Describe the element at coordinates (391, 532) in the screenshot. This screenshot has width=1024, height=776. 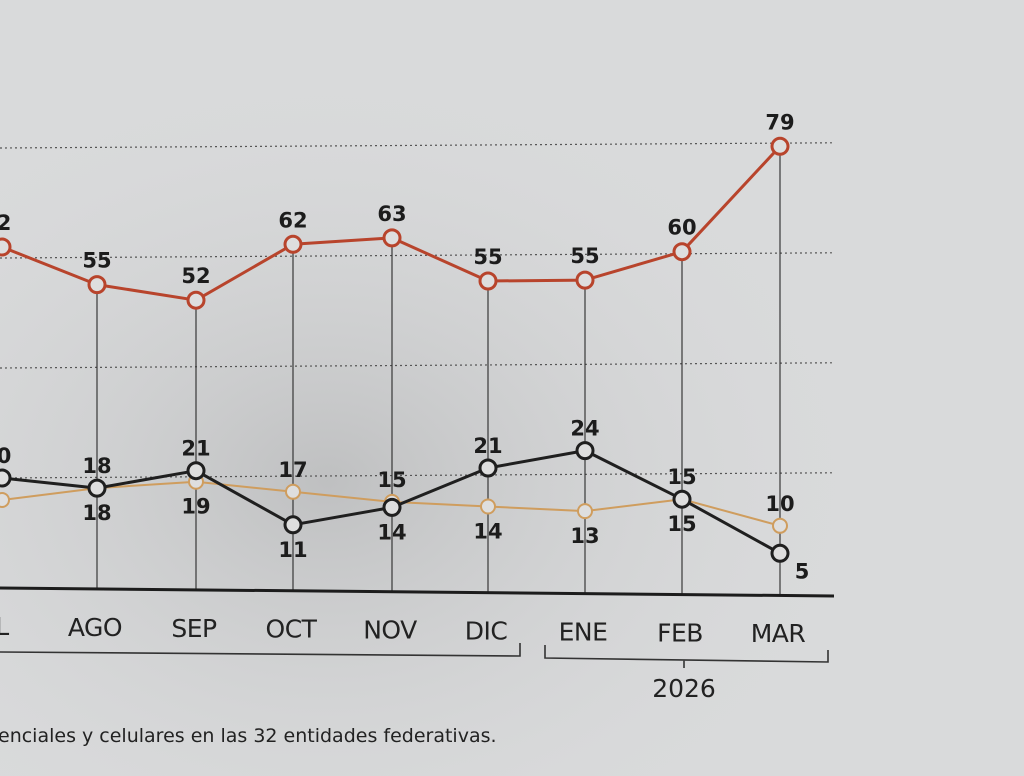
I see `data-label-black-nov: 14` at that location.